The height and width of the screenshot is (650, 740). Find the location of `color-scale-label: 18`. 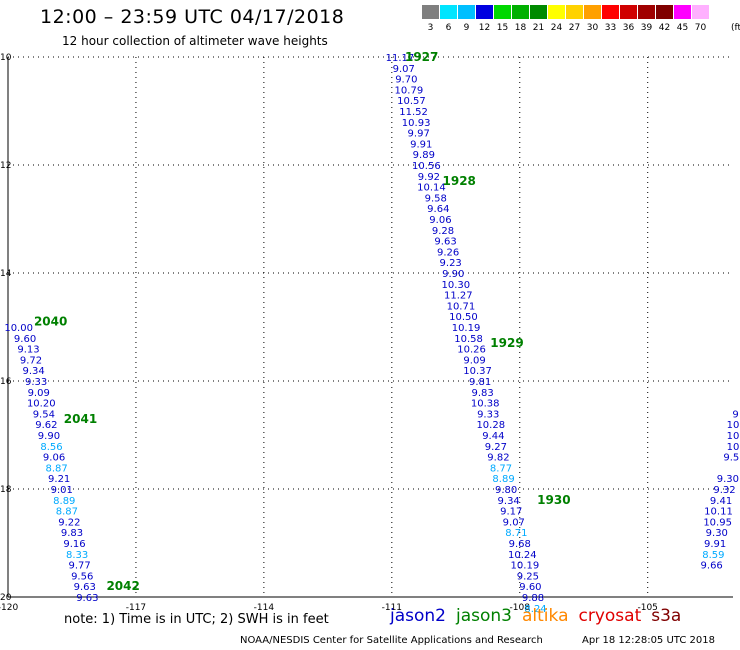

color-scale-label: 18 is located at coordinates (520, 28).